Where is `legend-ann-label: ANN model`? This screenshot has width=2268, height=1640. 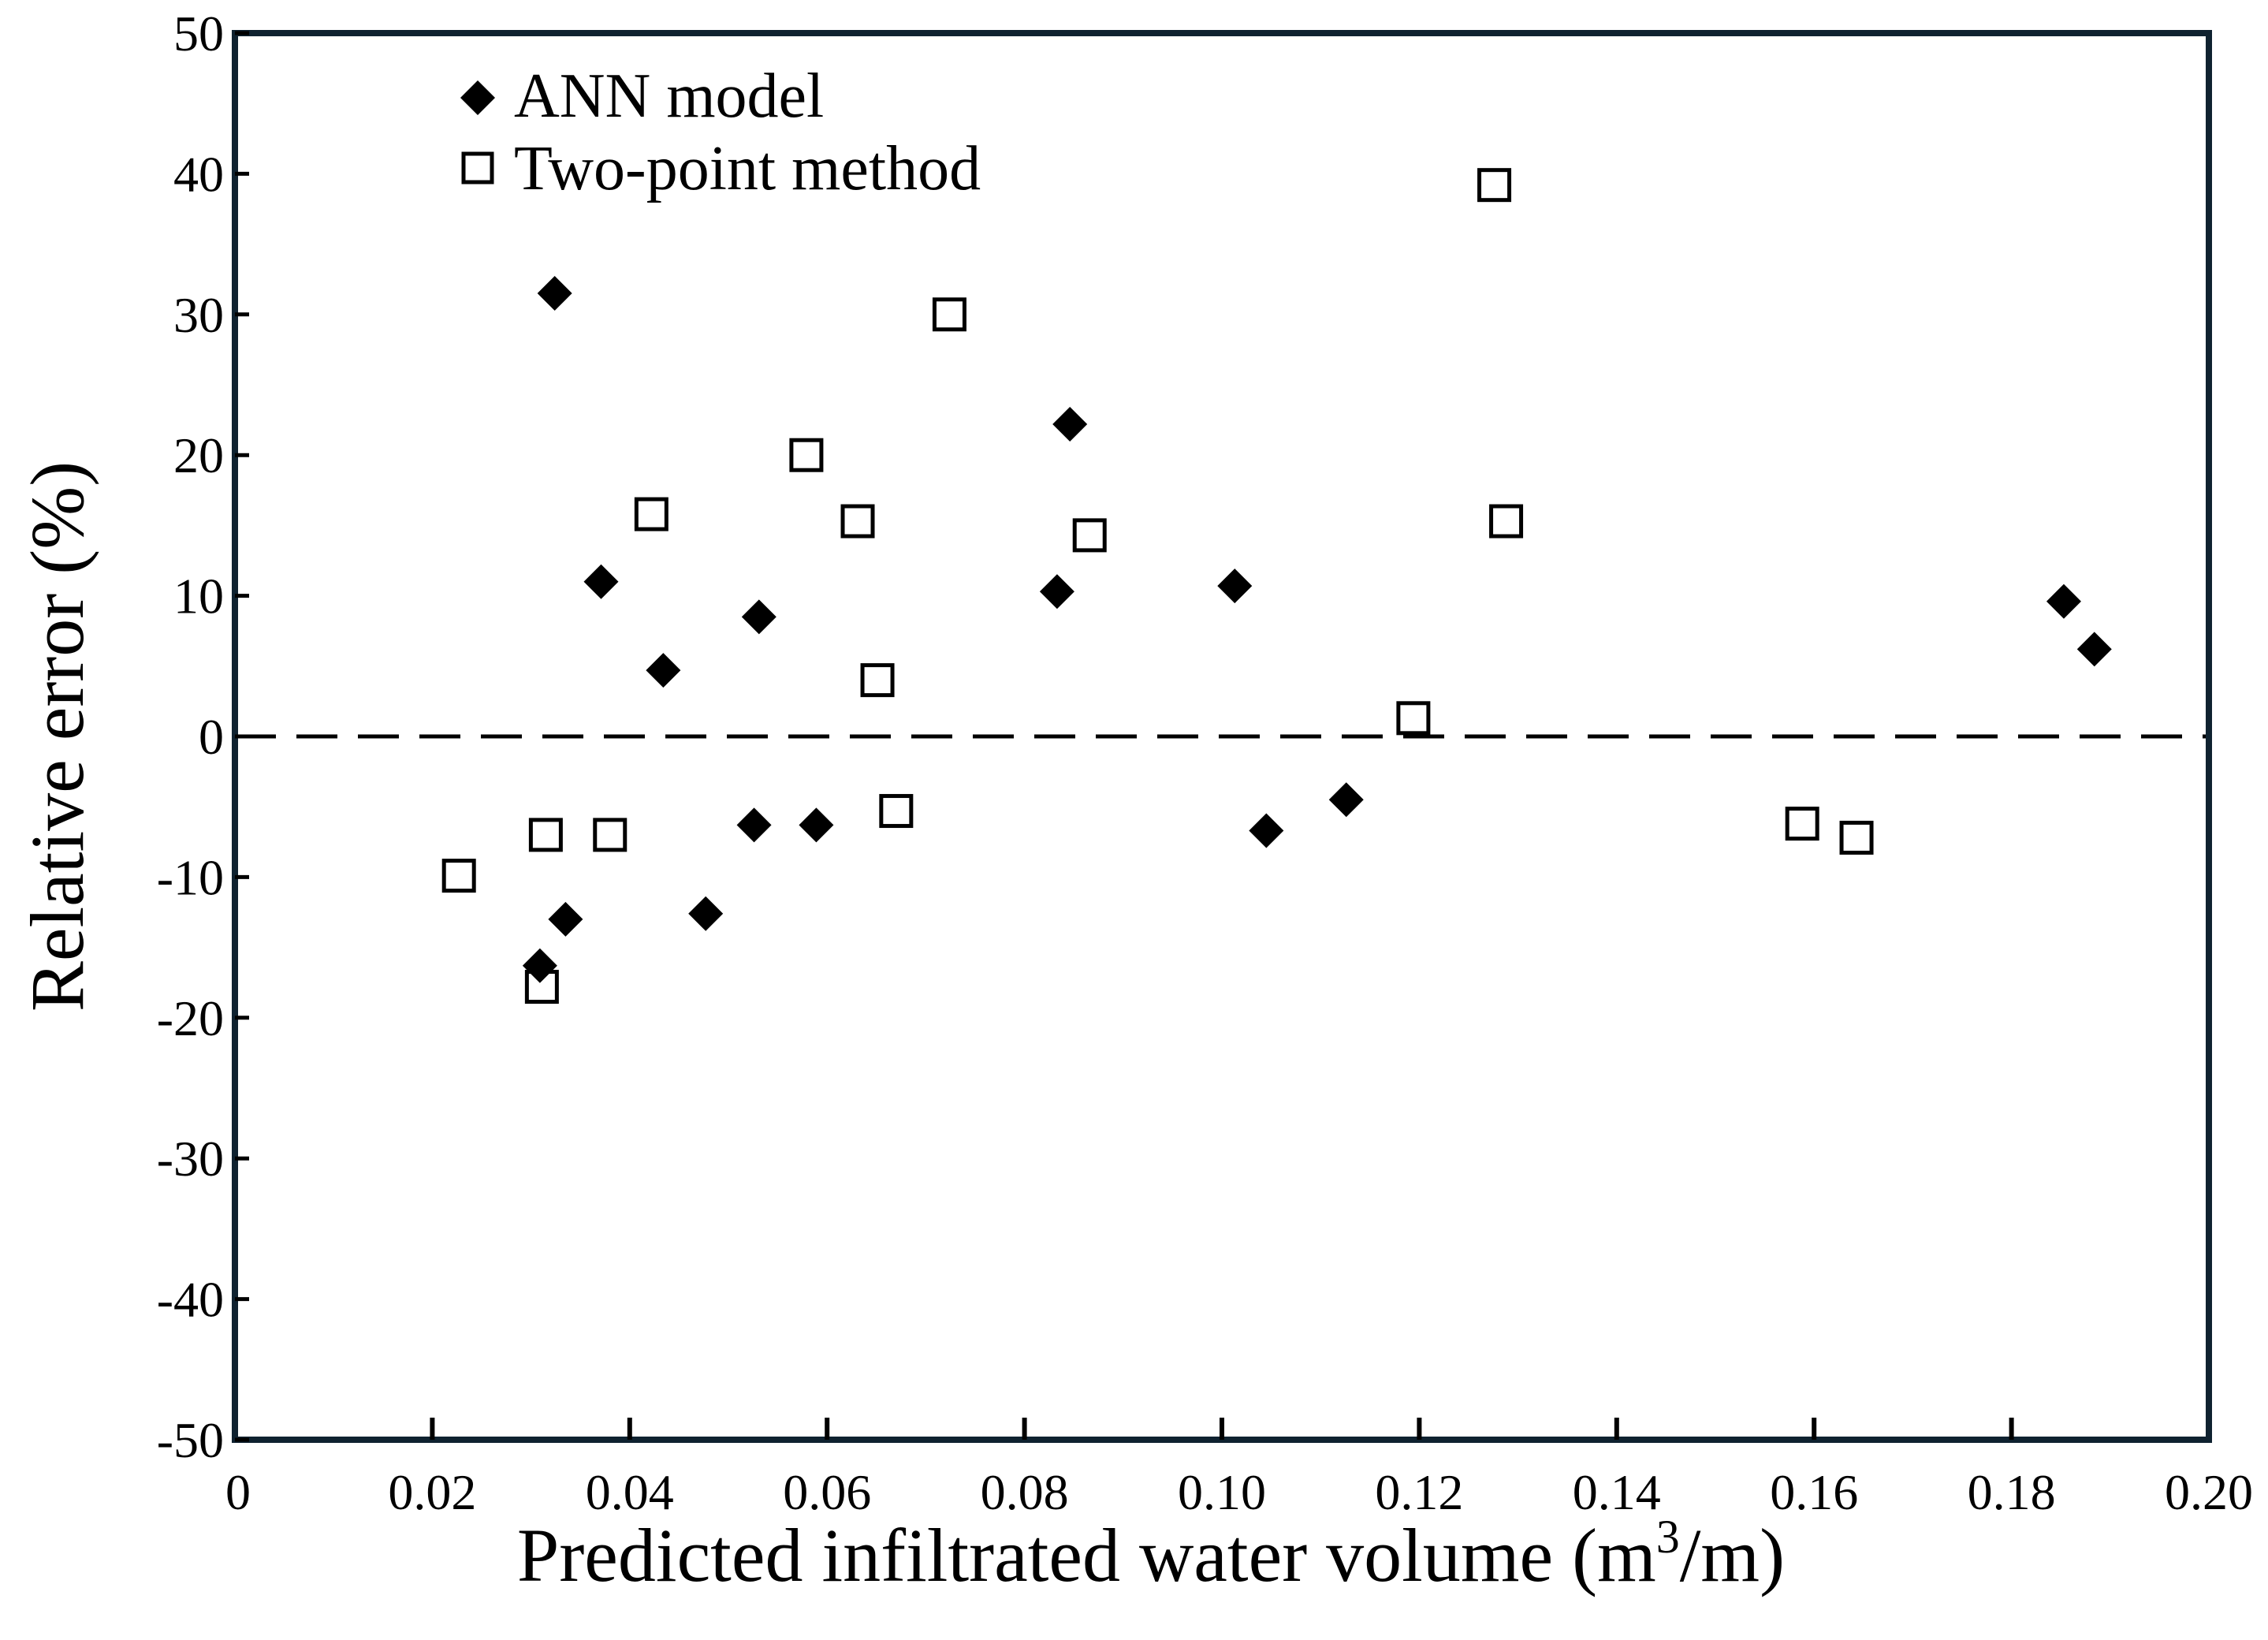 legend-ann-label: ANN model is located at coordinates (669, 96).